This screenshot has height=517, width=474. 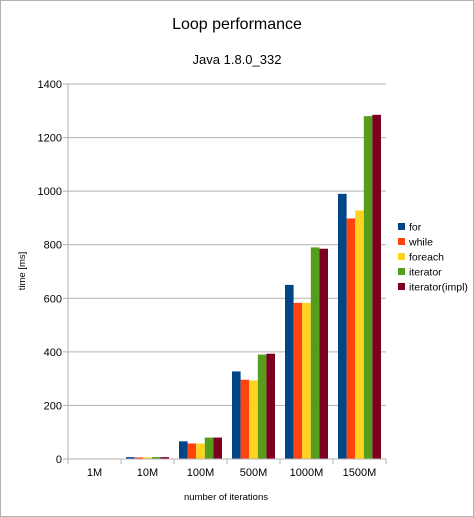 What do you see at coordinates (53, 406) in the screenshot?
I see `y-tick-label: 200` at bounding box center [53, 406].